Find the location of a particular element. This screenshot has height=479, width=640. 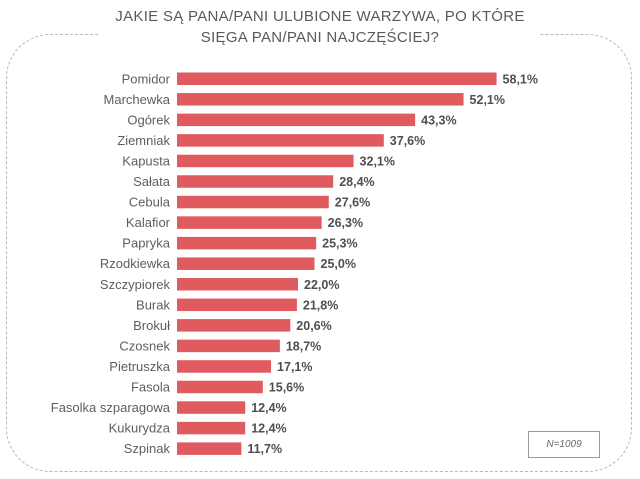

value-label: 21,8% is located at coordinates (320, 305).